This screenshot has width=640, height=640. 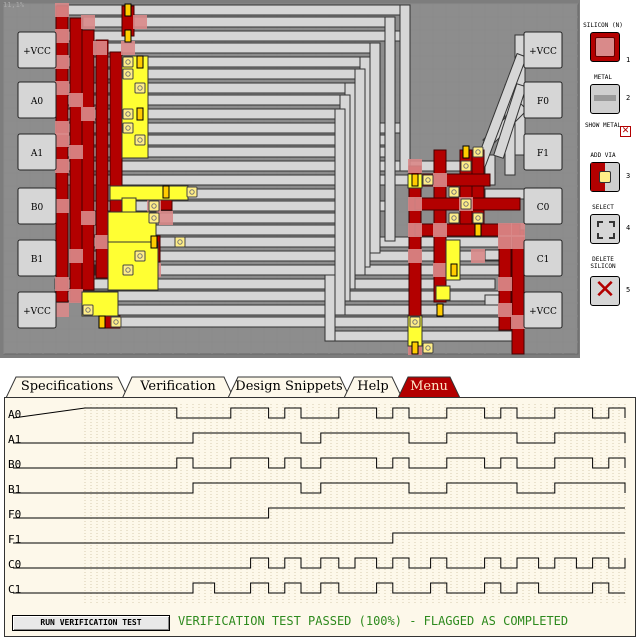 What do you see at coordinates (15, 439) in the screenshot?
I see `signal-label: A1` at bounding box center [15, 439].